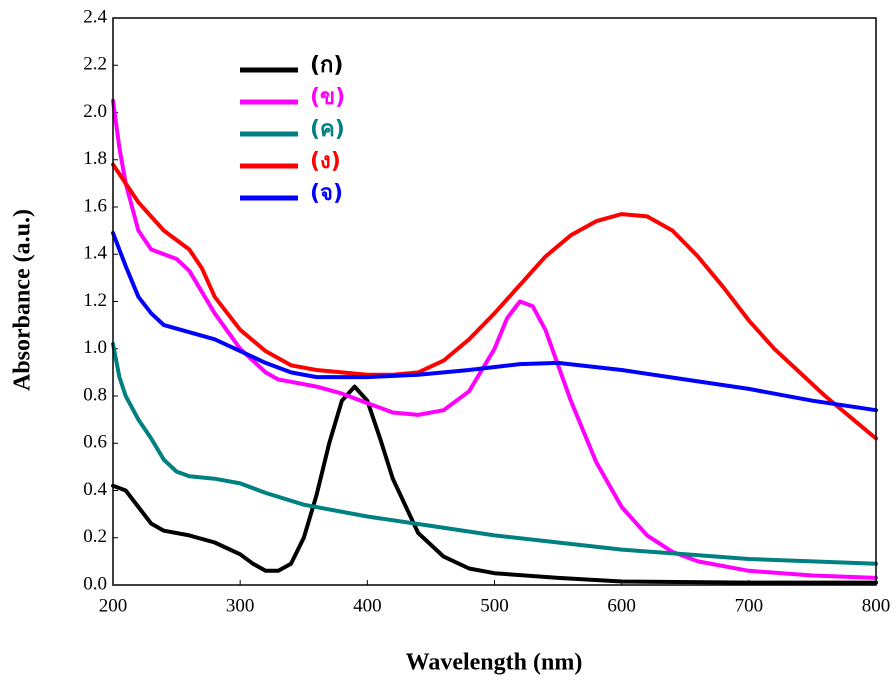  What do you see at coordinates (95, 64) in the screenshot?
I see `y-tick-label: 2.2` at bounding box center [95, 64].